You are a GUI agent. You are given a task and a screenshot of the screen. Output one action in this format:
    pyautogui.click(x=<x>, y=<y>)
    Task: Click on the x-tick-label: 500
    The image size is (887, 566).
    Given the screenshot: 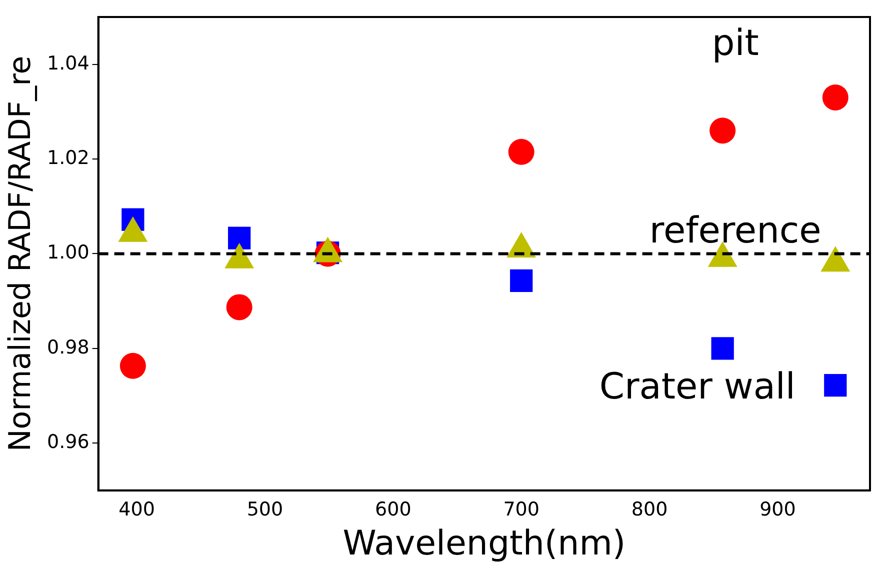 What is the action you would take?
    pyautogui.click(x=265, y=509)
    